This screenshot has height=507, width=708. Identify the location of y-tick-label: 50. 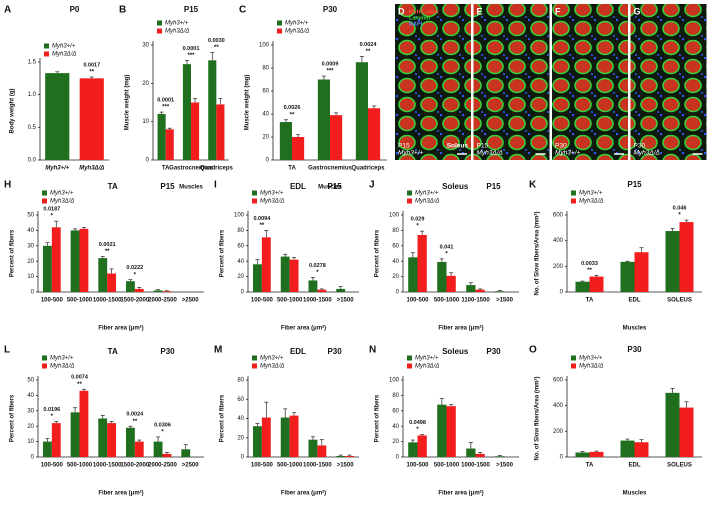
(30, 216).